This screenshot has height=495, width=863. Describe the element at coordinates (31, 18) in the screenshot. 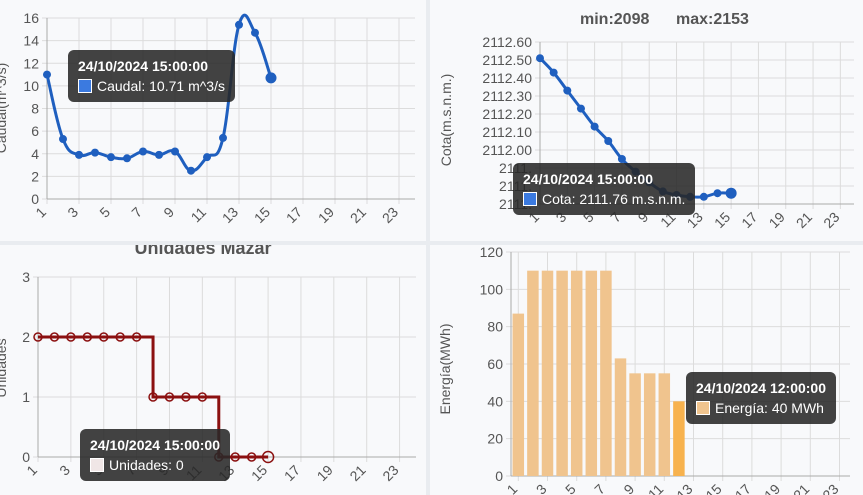

I see `y-tick-label: 16` at that location.